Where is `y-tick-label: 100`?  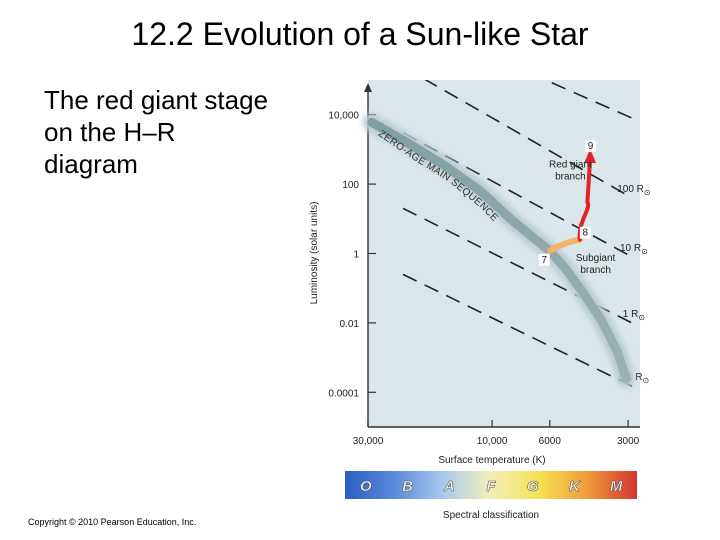
y-tick-label: 100 is located at coordinates (350, 185).